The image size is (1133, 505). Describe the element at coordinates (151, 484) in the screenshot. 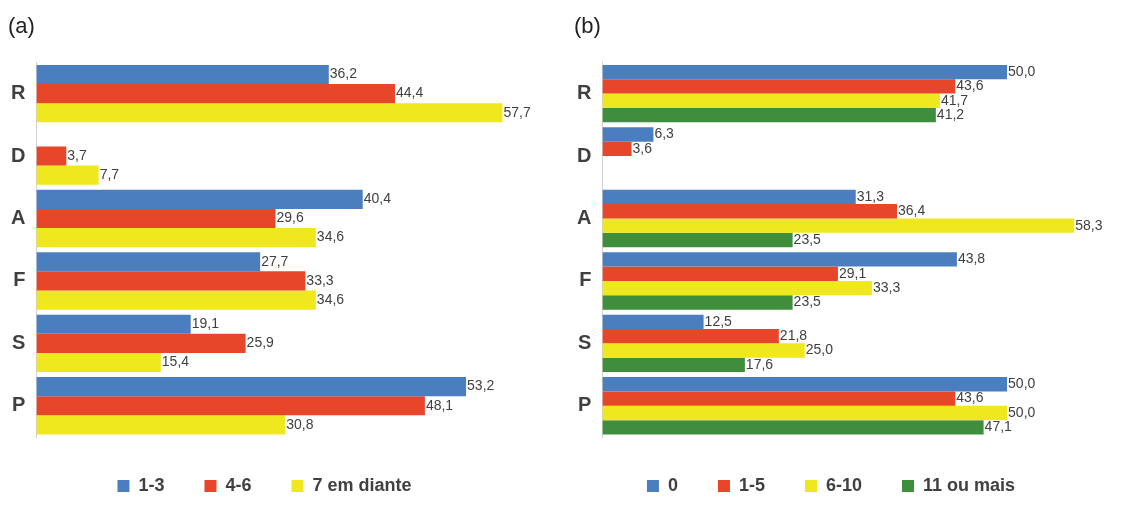

I see `legend-label: 1-3` at that location.